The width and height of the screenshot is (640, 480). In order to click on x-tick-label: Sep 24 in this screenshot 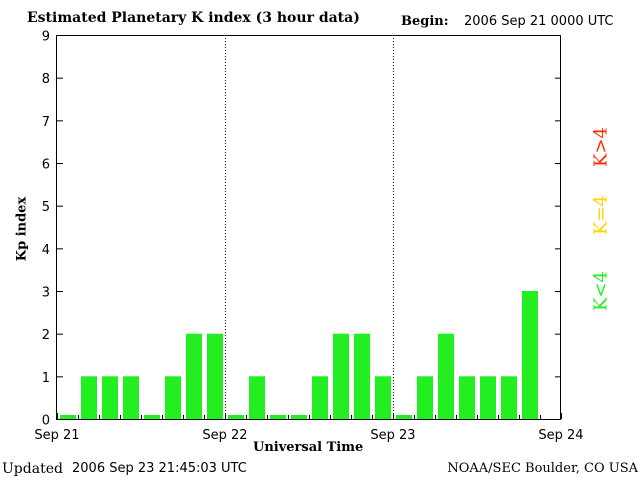, I will do `click(560, 435)`.